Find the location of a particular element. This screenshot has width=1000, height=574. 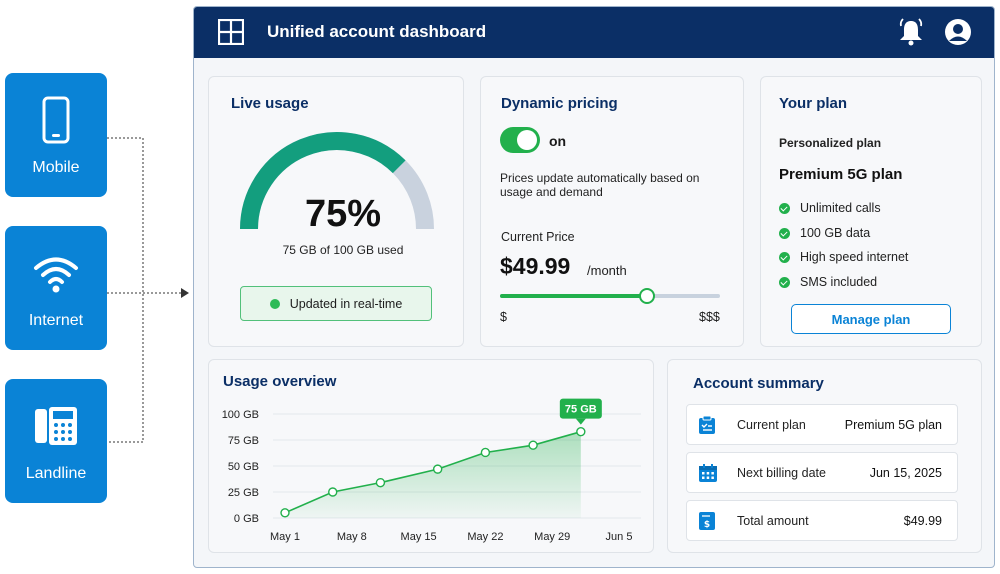

badge-label: Updated in real-time is located at coordinates (346, 303).